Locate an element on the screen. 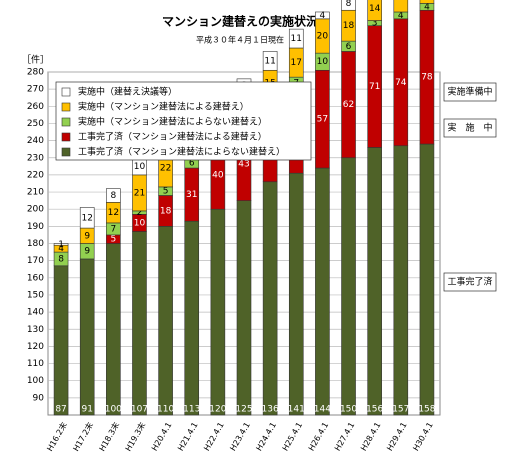 Image resolution: width=525 pixels, height=475 pixels. y-tick-label: 110 is located at coordinates (35, 364).